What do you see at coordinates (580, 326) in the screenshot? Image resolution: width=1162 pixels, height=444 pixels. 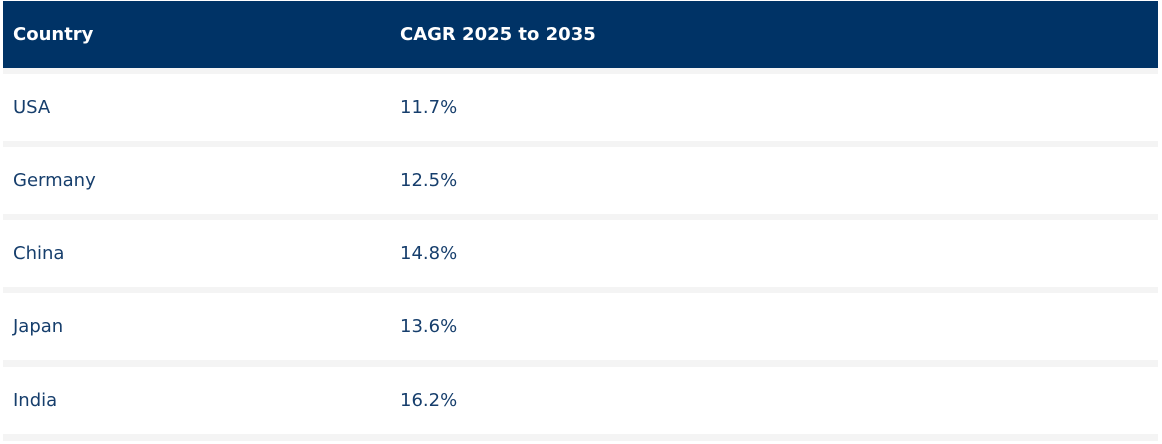 I see `table-row: Japan 13.6%` at bounding box center [580, 326].